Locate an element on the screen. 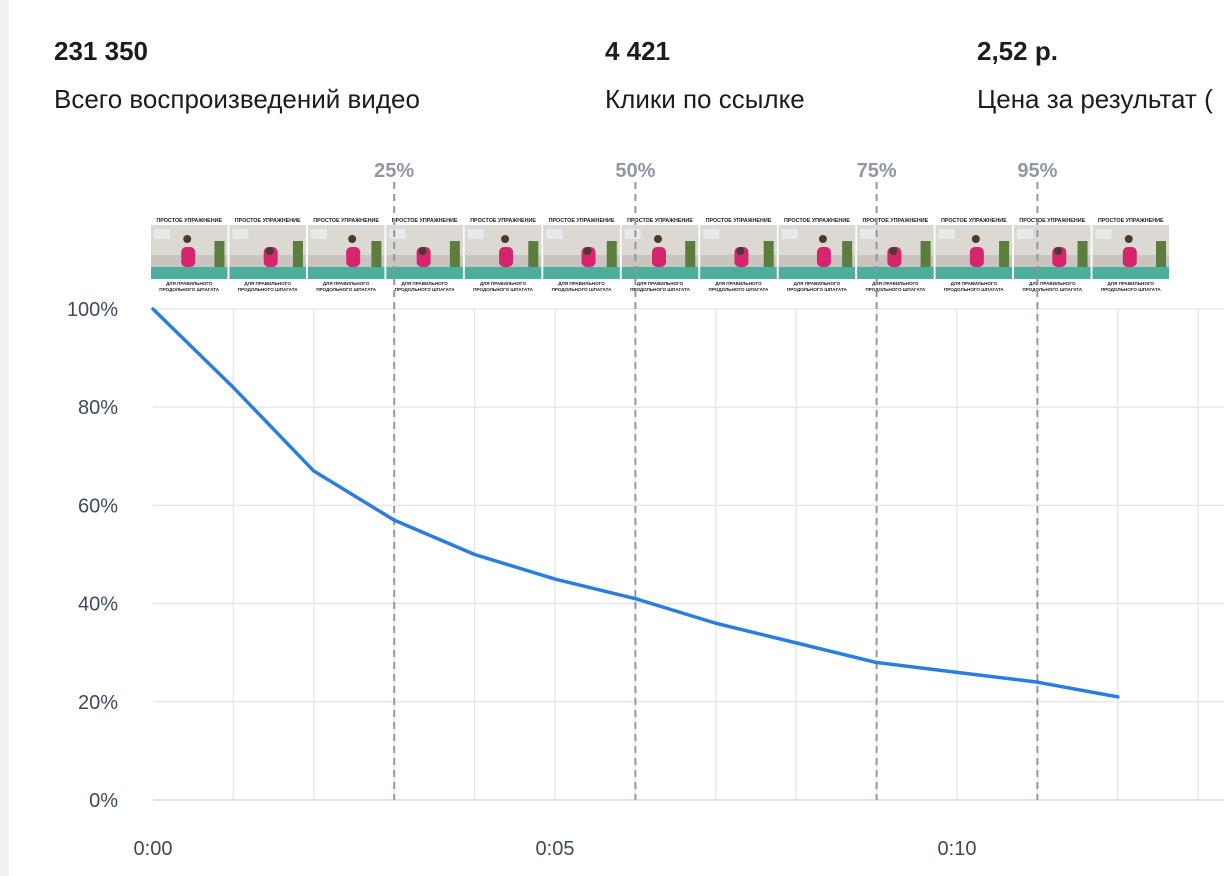 The width and height of the screenshot is (1224, 876). stat-value: 231 350 is located at coordinates (101, 51).